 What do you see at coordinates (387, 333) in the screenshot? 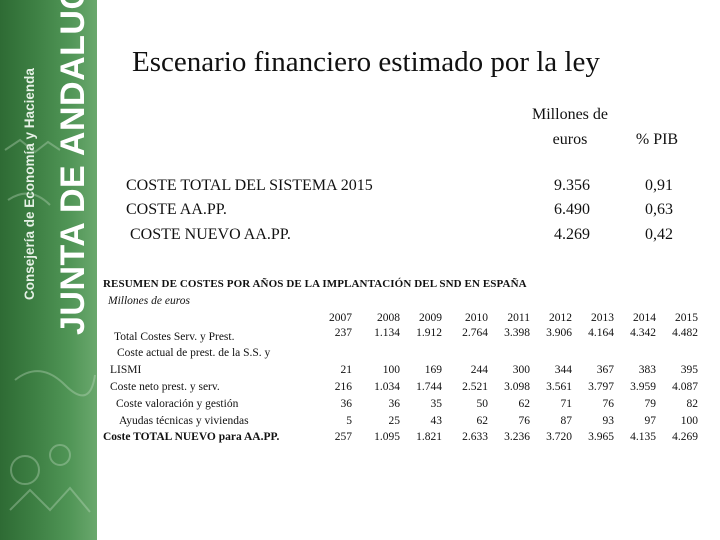
I see `table-cell: 1.134` at bounding box center [387, 333].